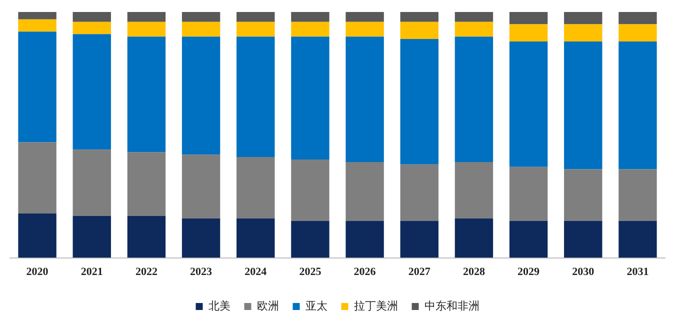 The image size is (681, 322). Describe the element at coordinates (146, 272) in the screenshot. I see `x-tick-label: 2022` at that location.